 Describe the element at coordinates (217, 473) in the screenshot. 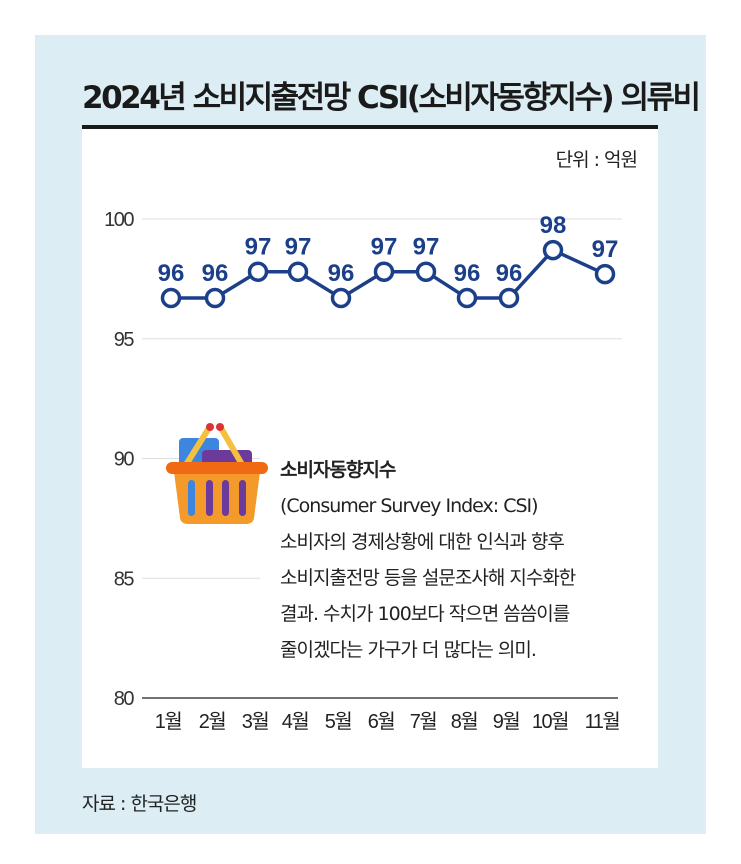

I see `shopping-basket-icon` at that location.